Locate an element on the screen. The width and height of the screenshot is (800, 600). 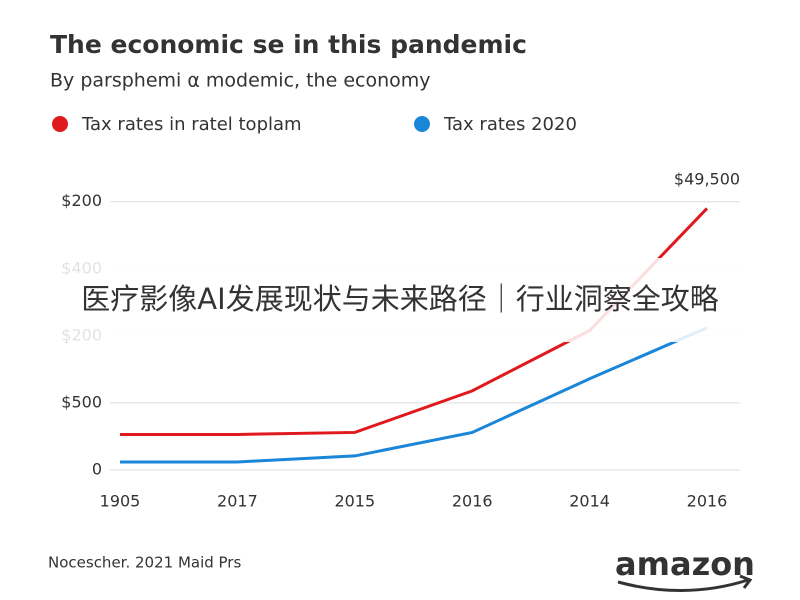
logo: amazon is located at coordinates (685, 564).